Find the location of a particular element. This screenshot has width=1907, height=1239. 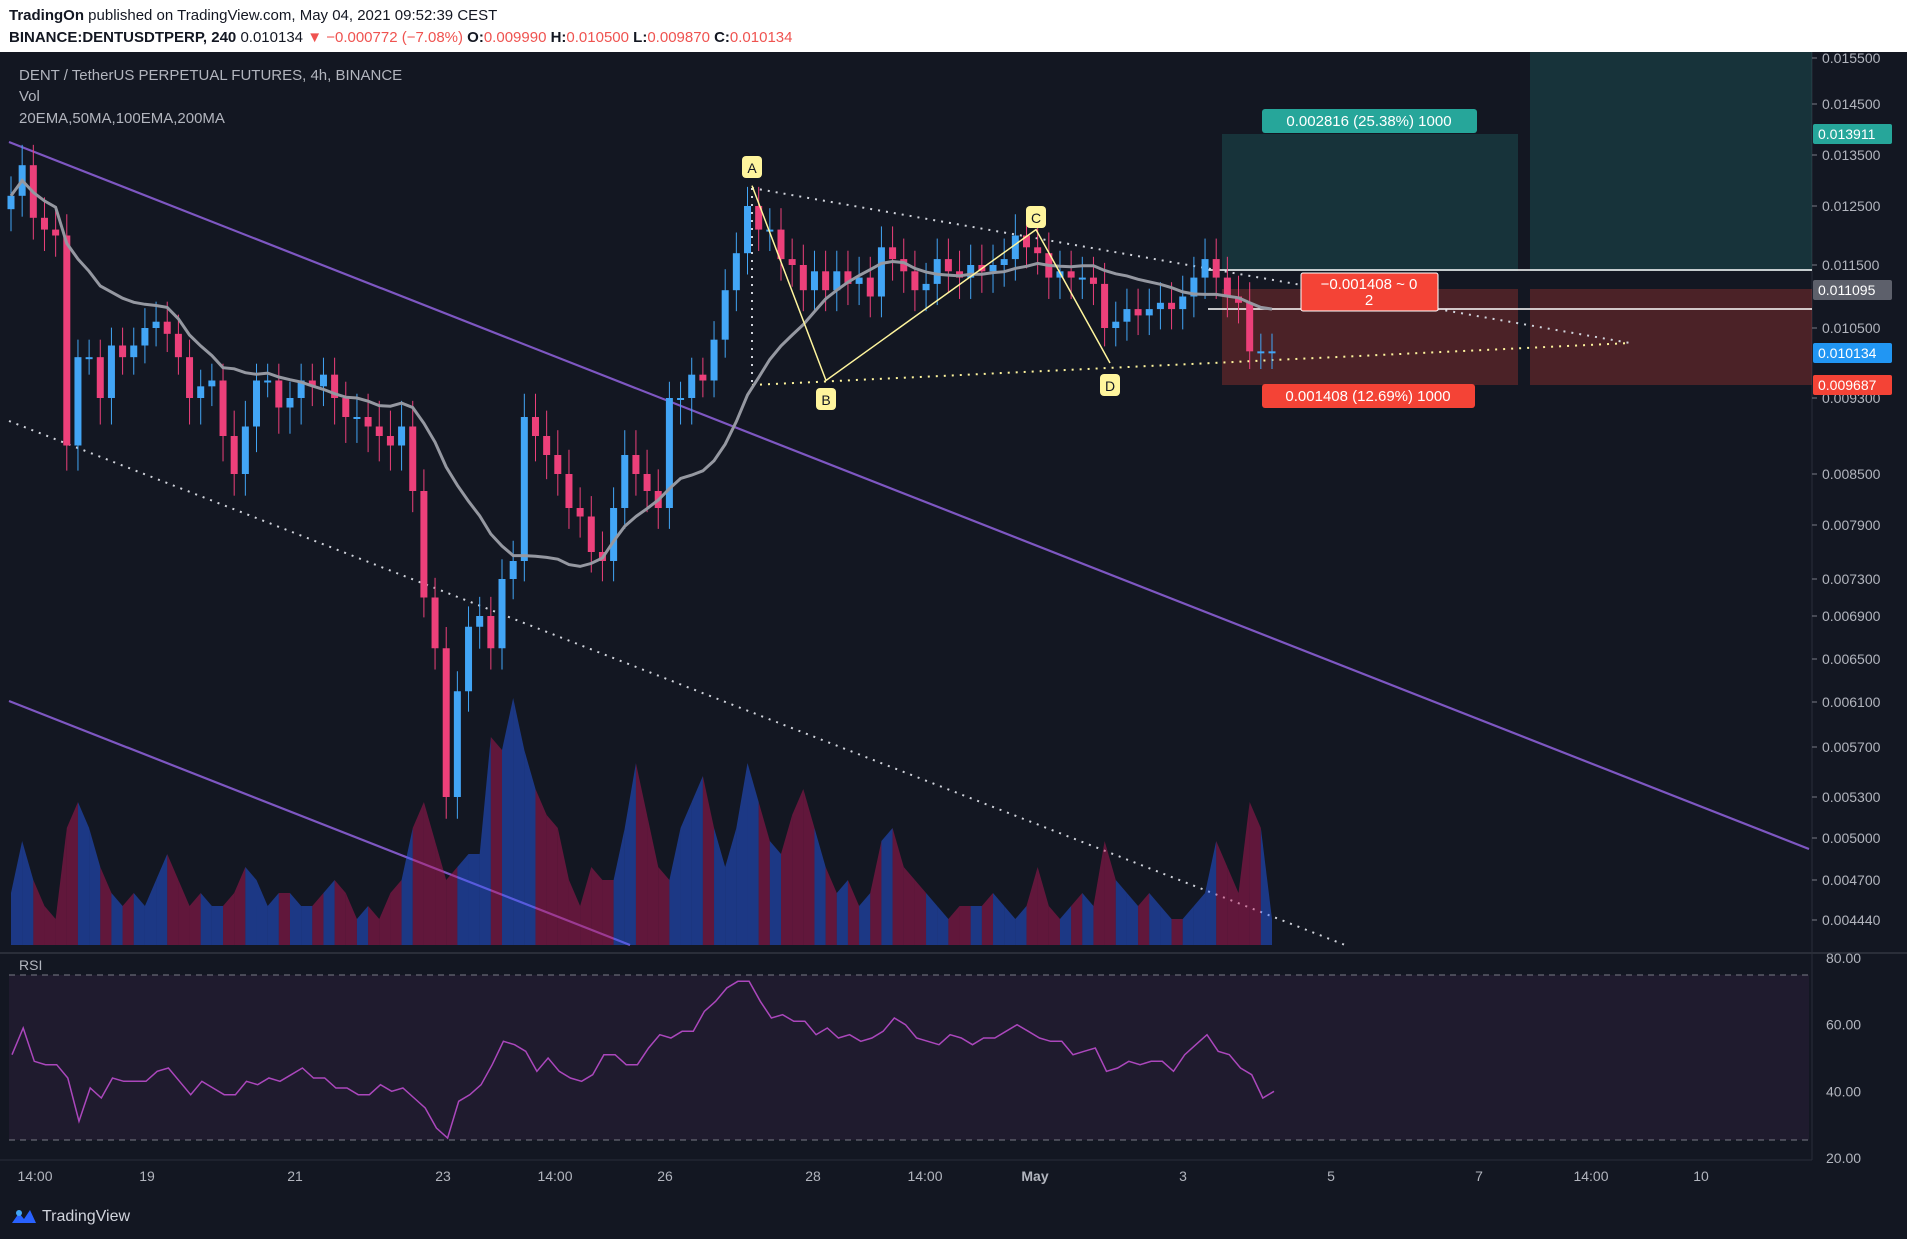

stop-zone-extension is located at coordinates (1671, 337).